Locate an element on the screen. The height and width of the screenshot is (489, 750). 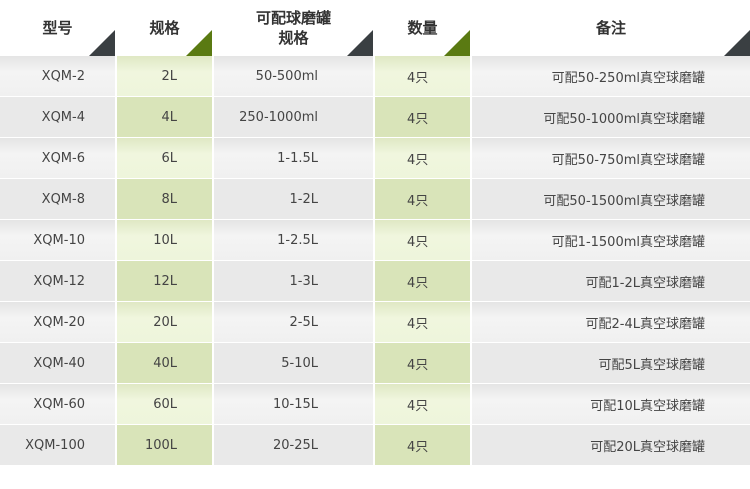
cell-jar-spec: 5-10L is located at coordinates (293, 363).